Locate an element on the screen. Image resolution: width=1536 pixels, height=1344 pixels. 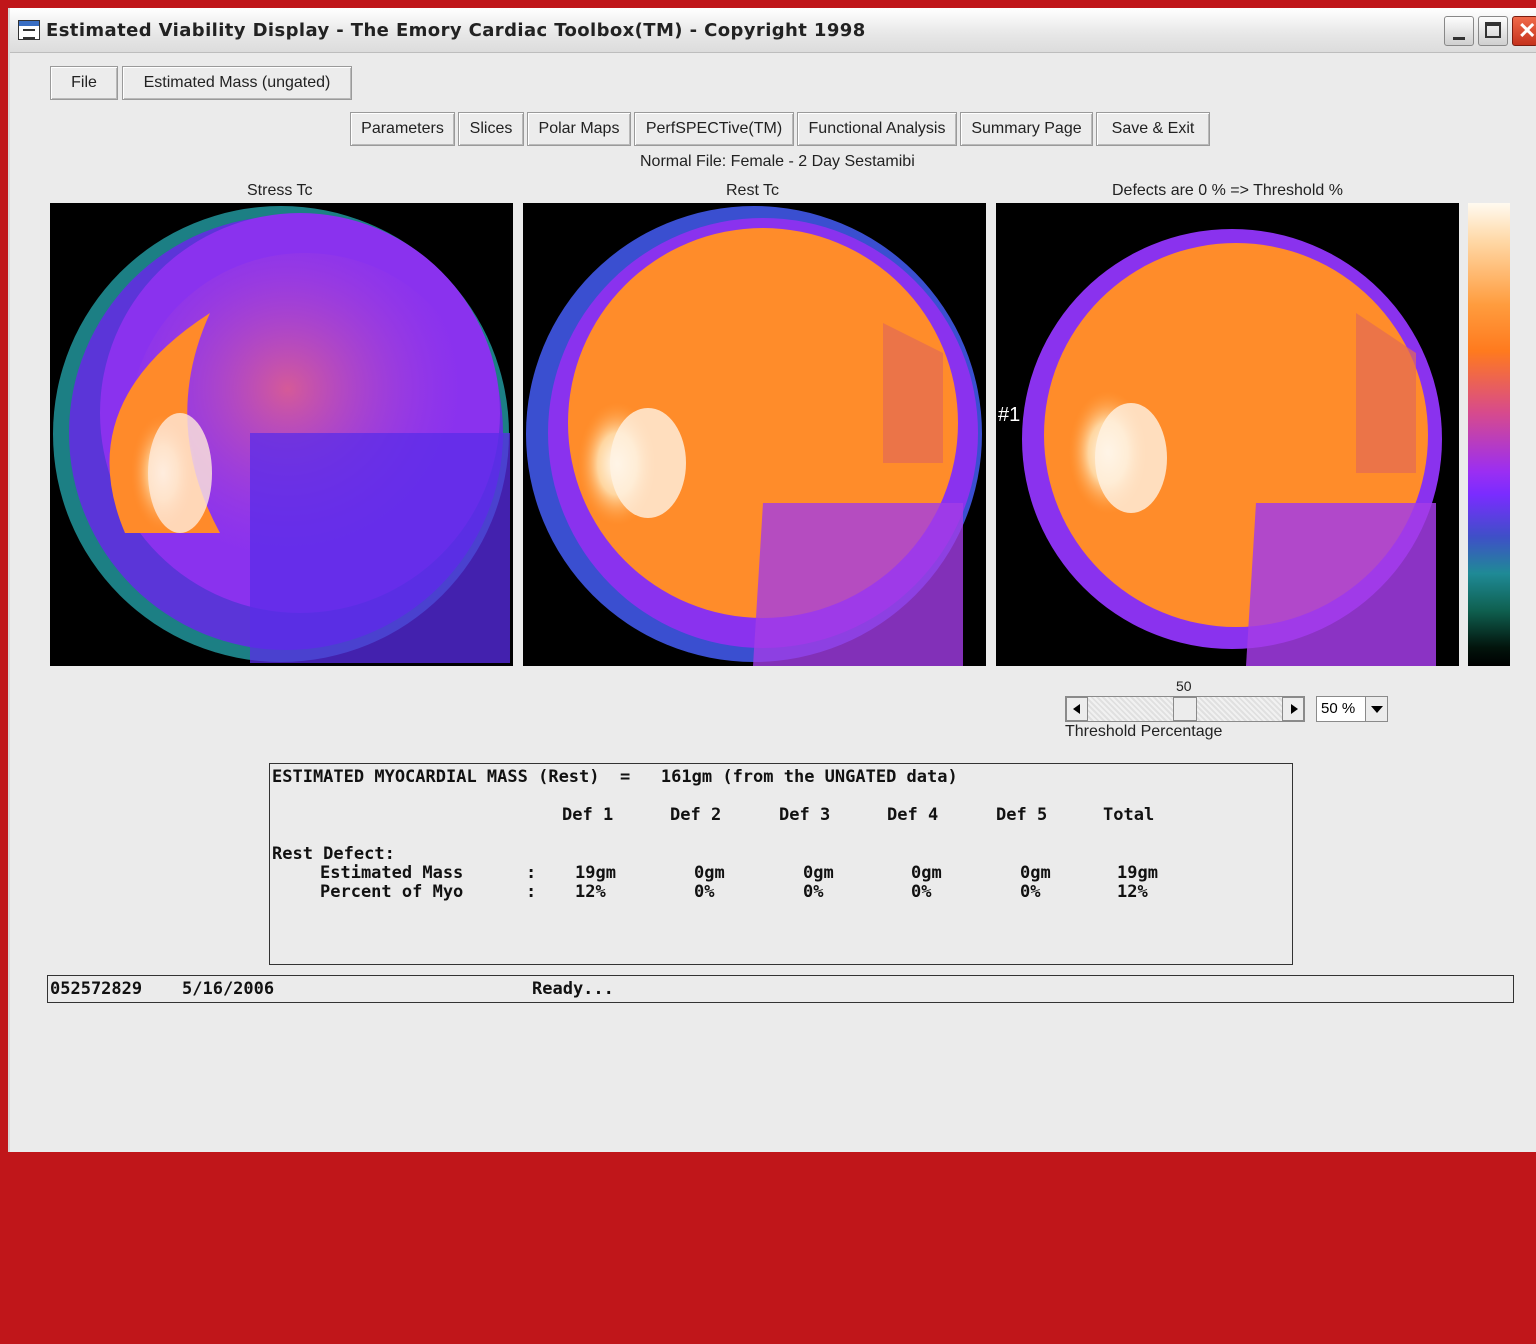
stress-polar-map is located at coordinates (281, 434).